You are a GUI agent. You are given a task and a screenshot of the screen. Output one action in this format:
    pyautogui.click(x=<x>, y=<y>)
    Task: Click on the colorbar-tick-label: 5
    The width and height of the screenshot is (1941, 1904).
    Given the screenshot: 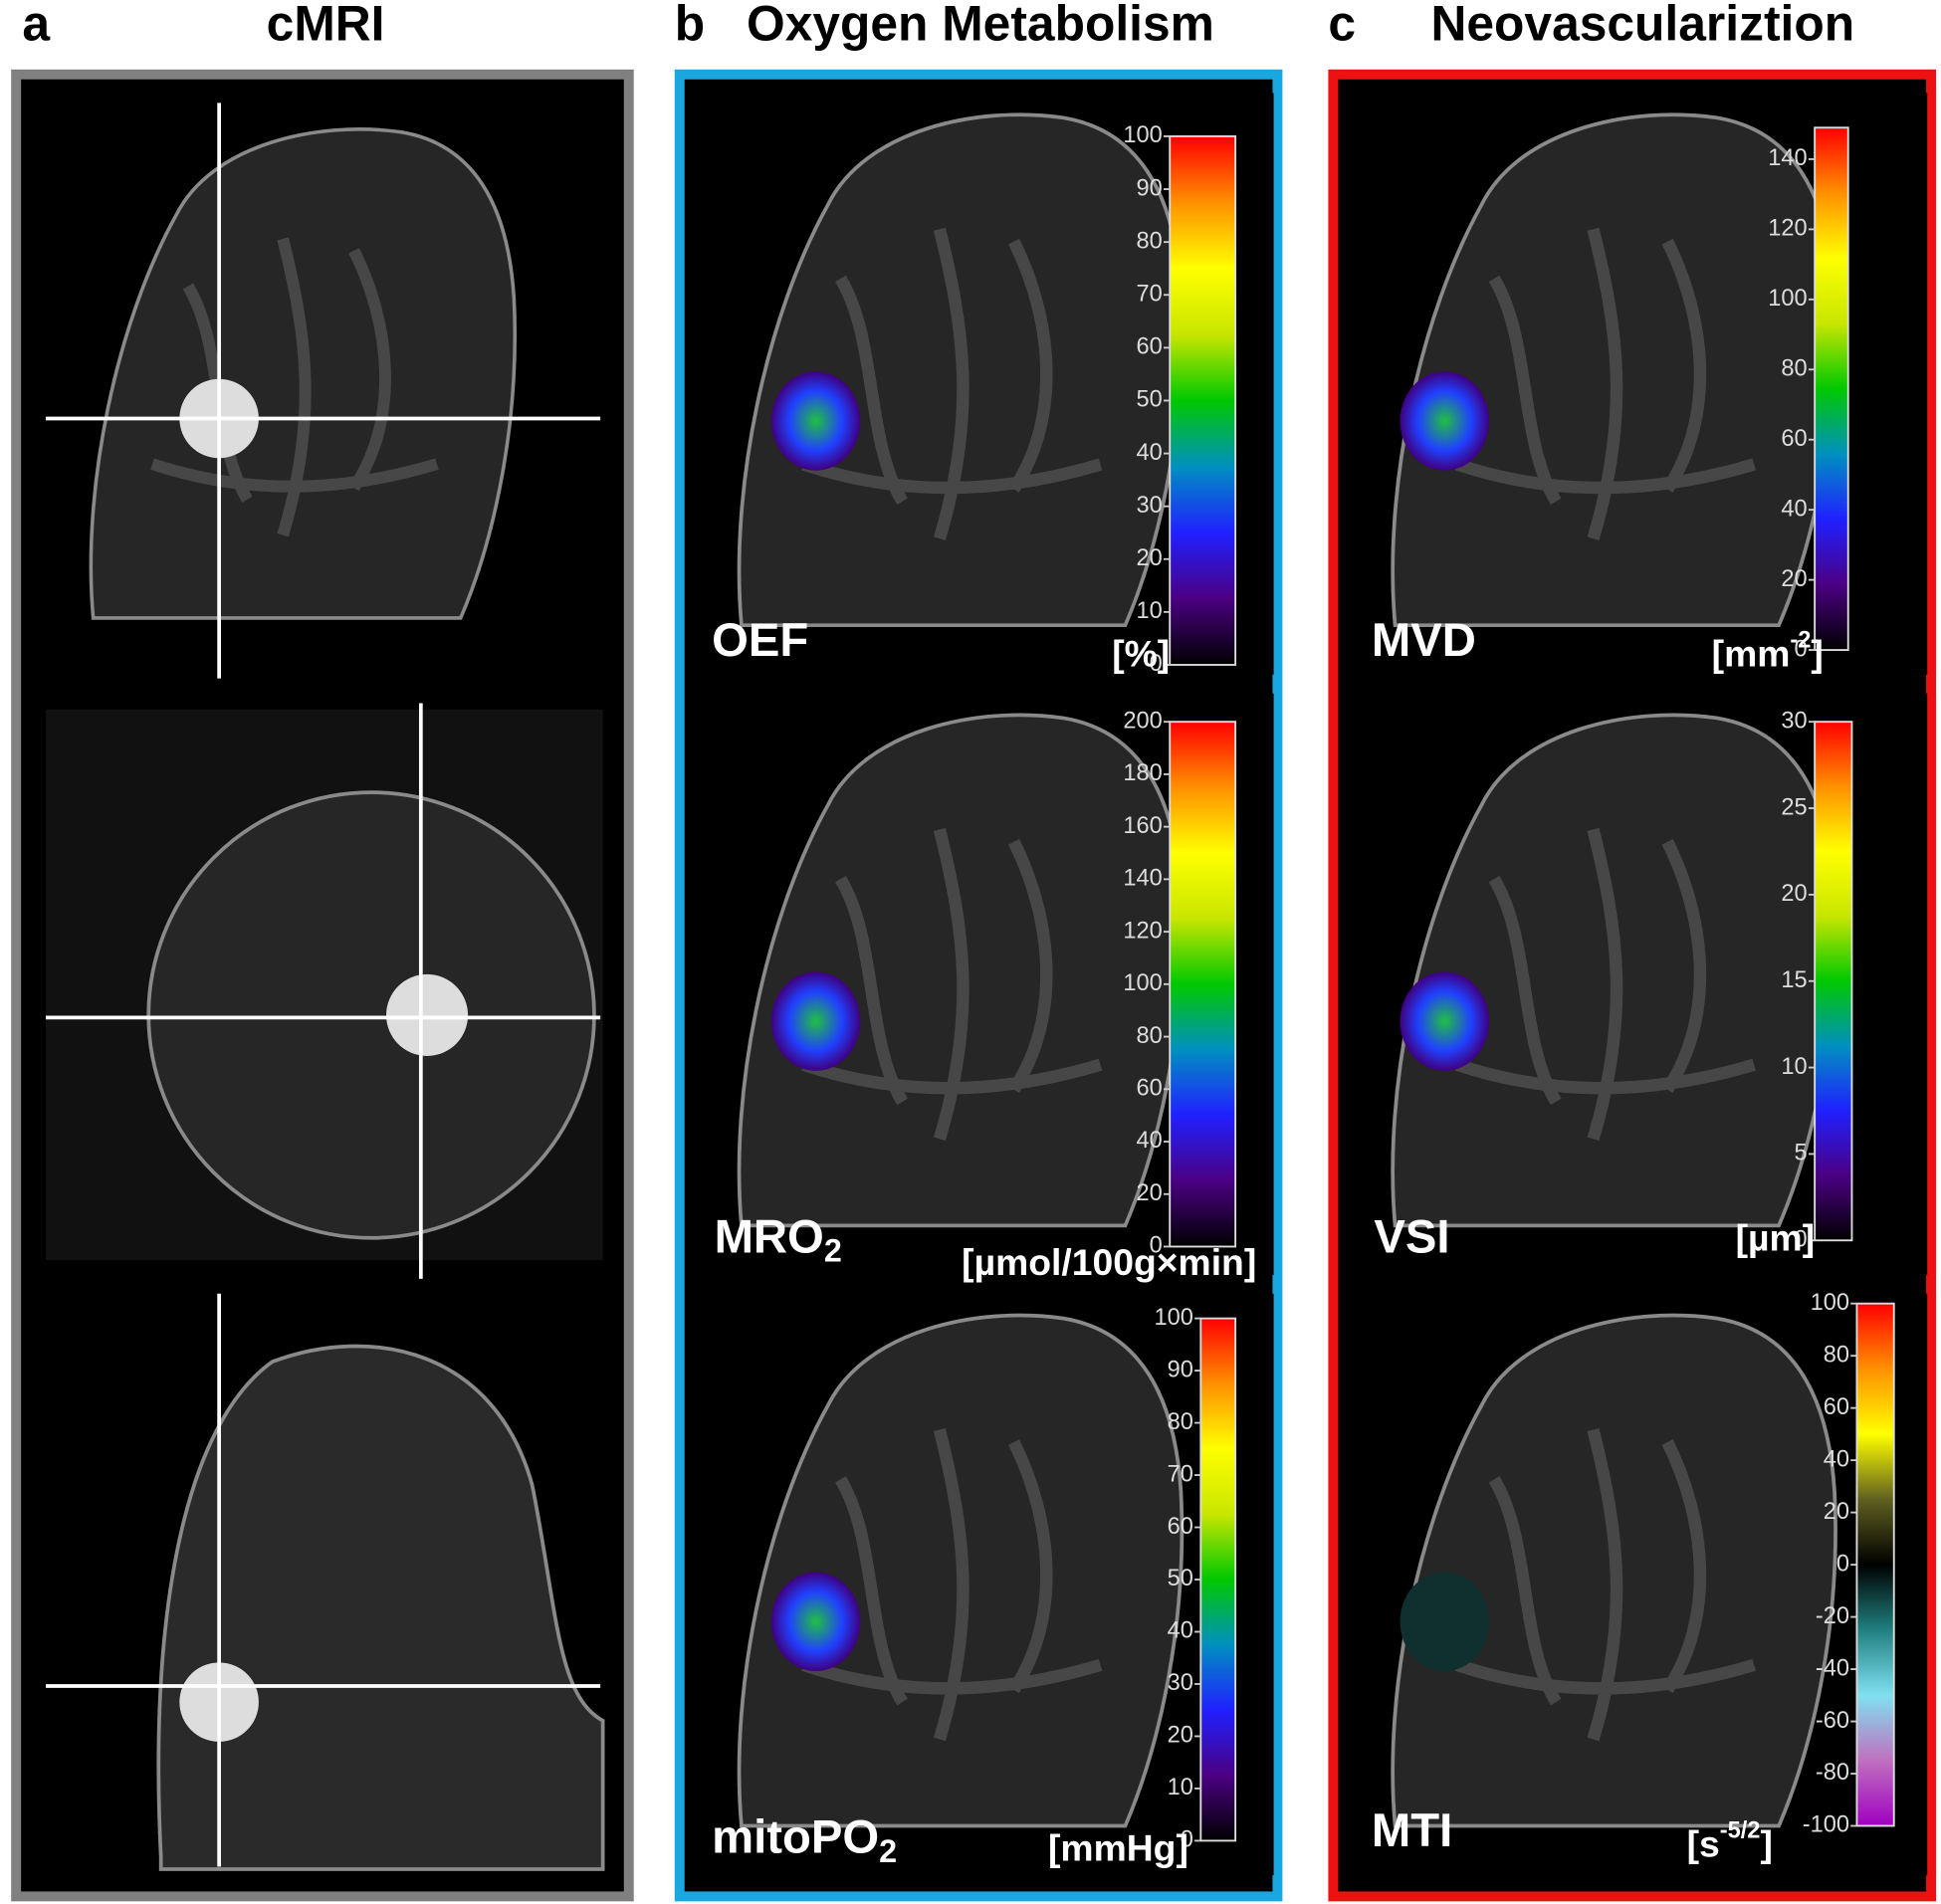 What is the action you would take?
    pyautogui.click(x=1802, y=1153)
    